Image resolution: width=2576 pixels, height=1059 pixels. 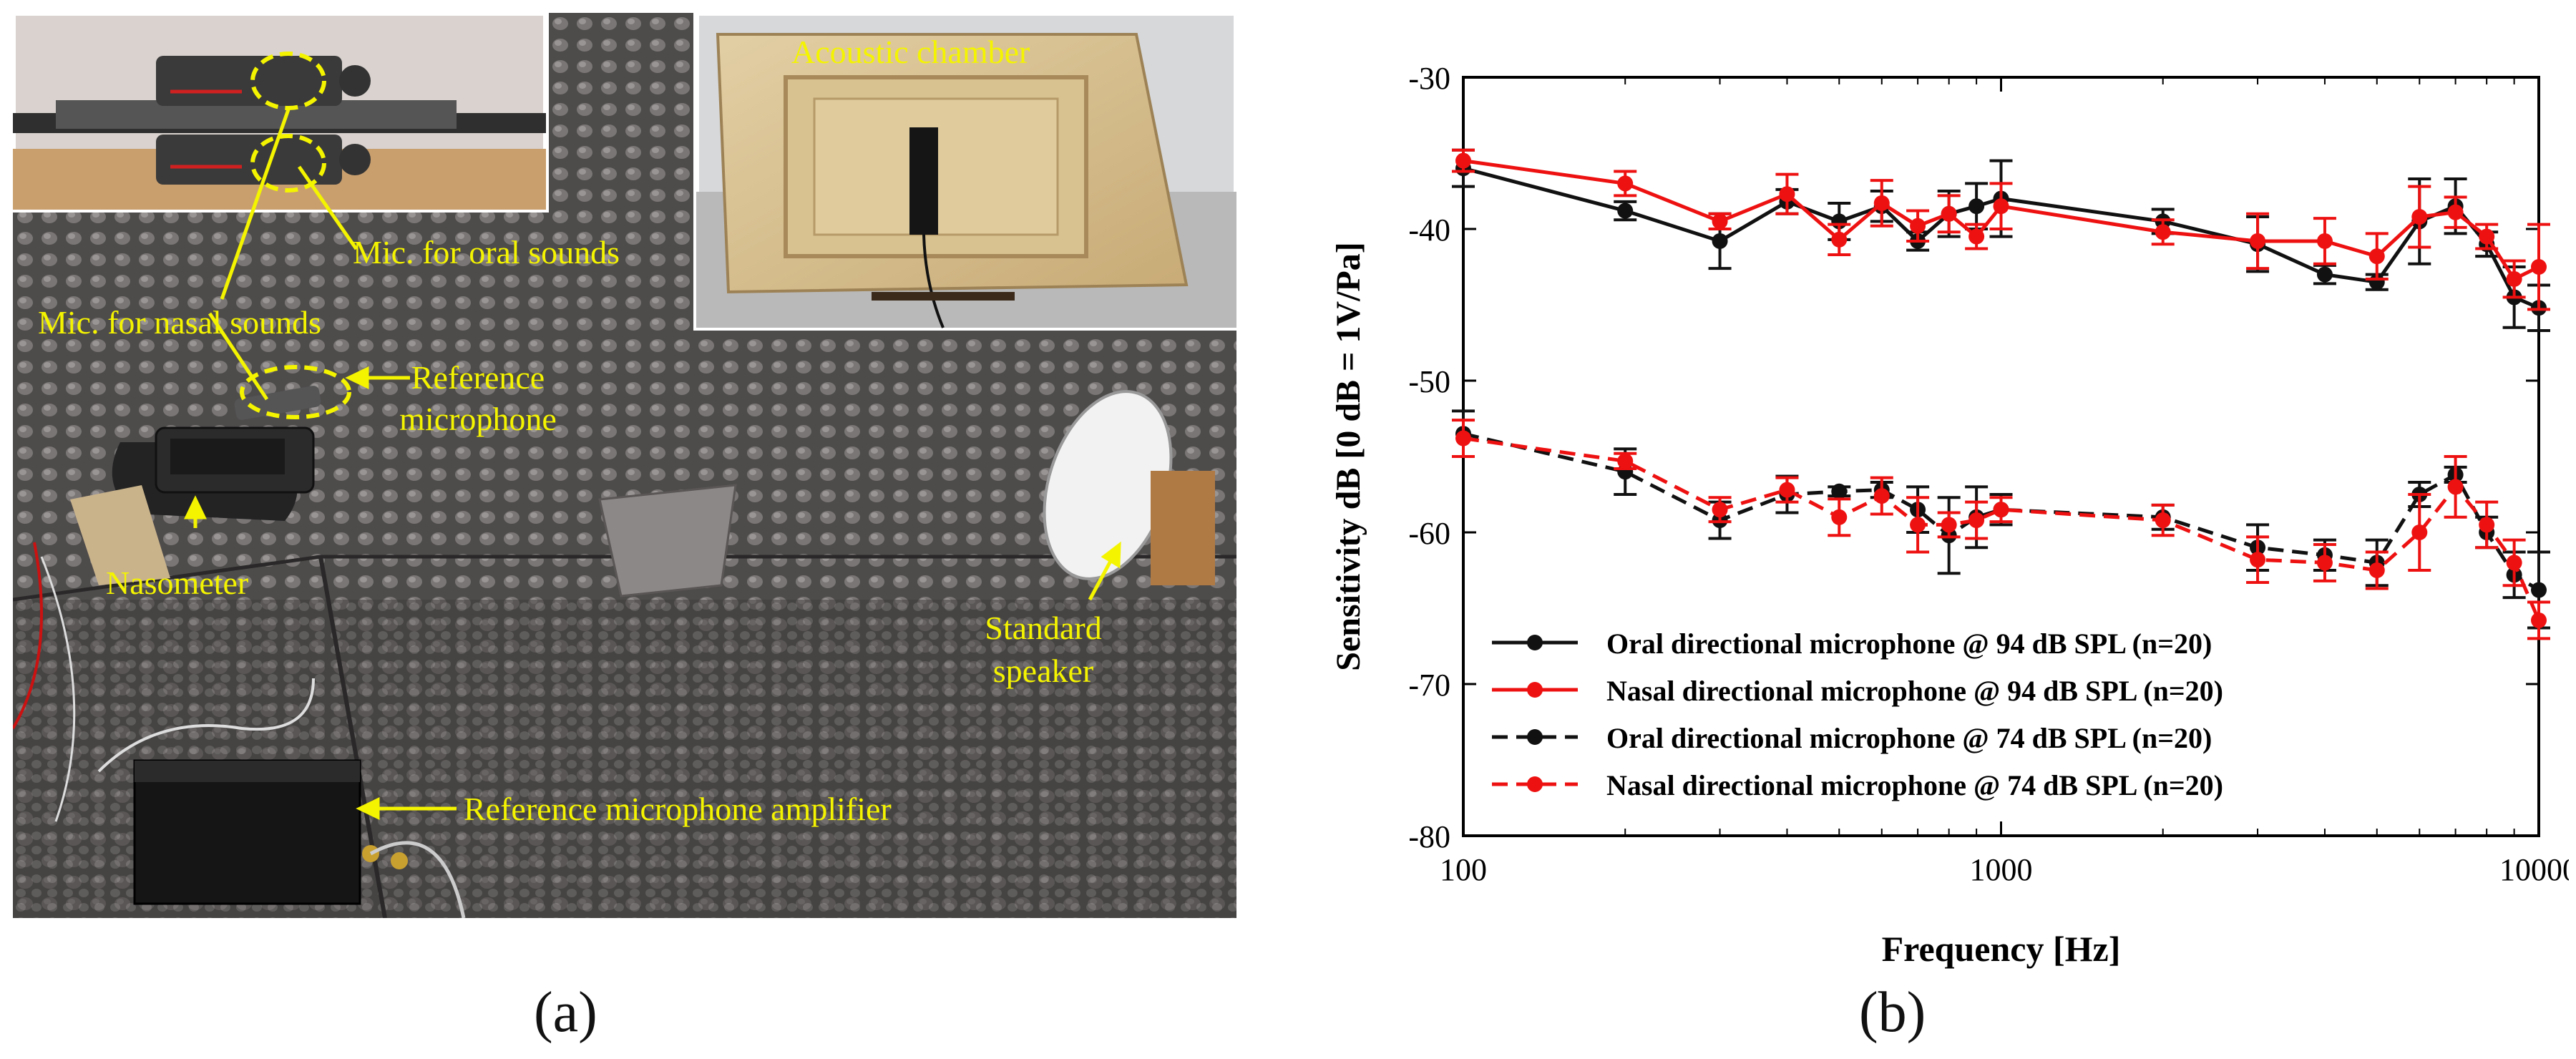 I want to click on caption-b: (b), so click(x=1892, y=1013).